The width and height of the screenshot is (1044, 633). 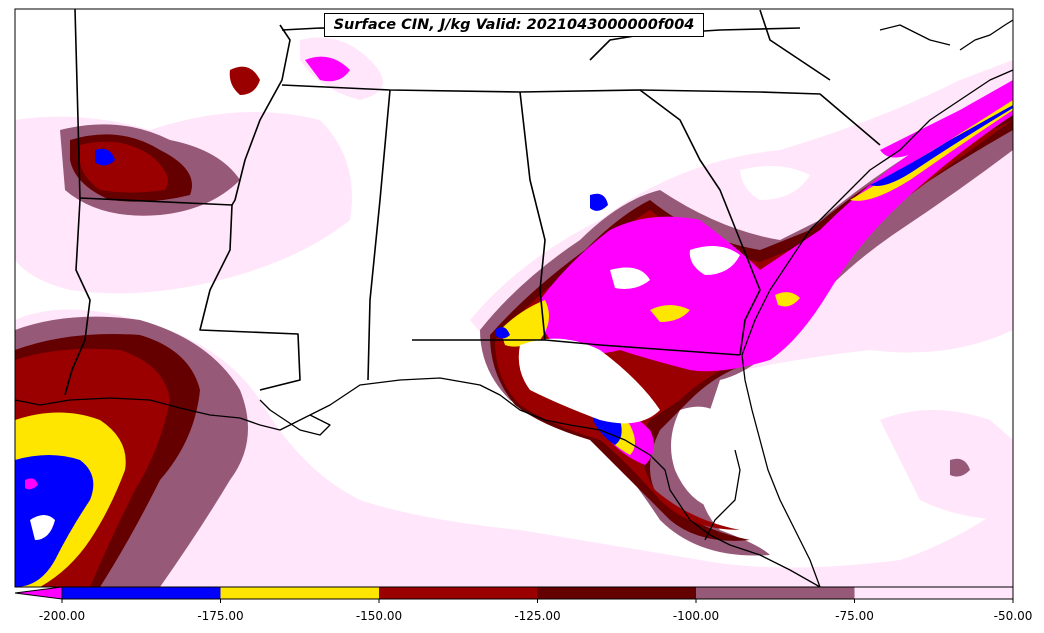 What do you see at coordinates (62, 616) in the screenshot?
I see `colorbar-tick-label: -200.00` at bounding box center [62, 616].